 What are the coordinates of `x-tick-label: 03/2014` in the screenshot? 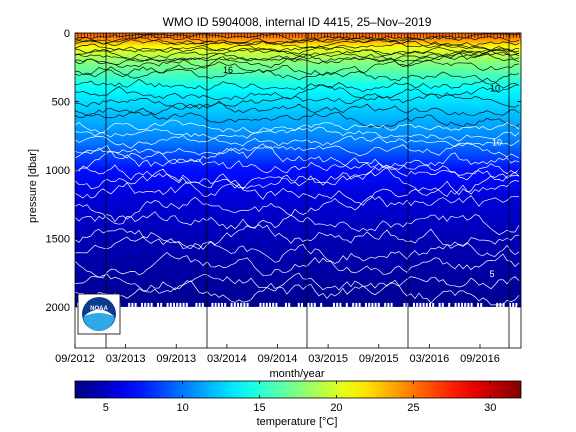 It's located at (227, 359).